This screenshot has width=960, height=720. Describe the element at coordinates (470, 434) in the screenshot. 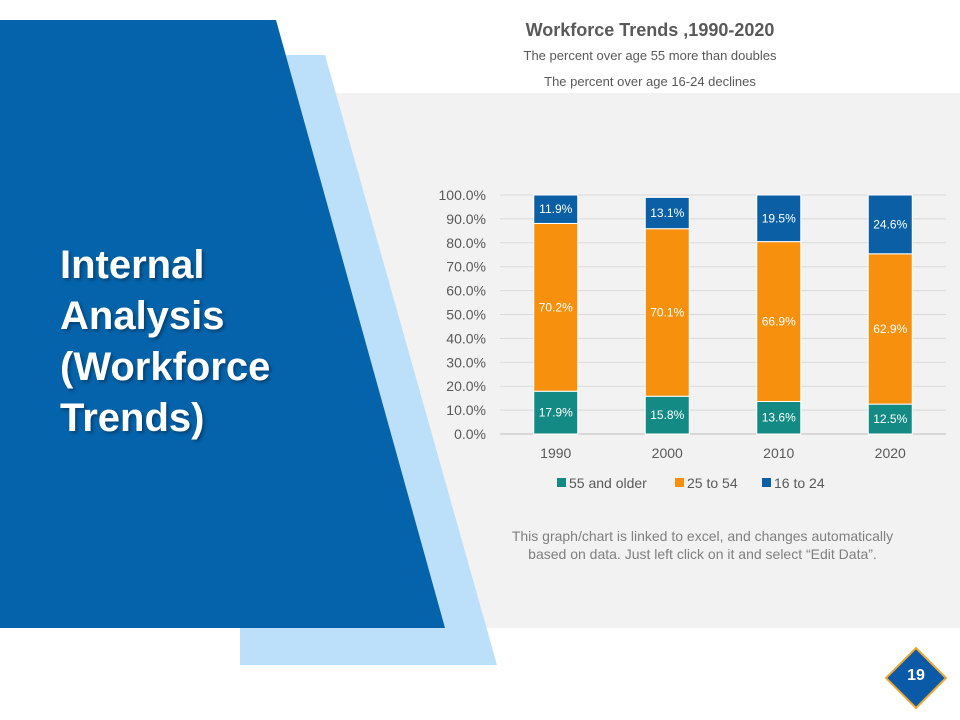

I see `y-tick-label: 0.0%` at that location.